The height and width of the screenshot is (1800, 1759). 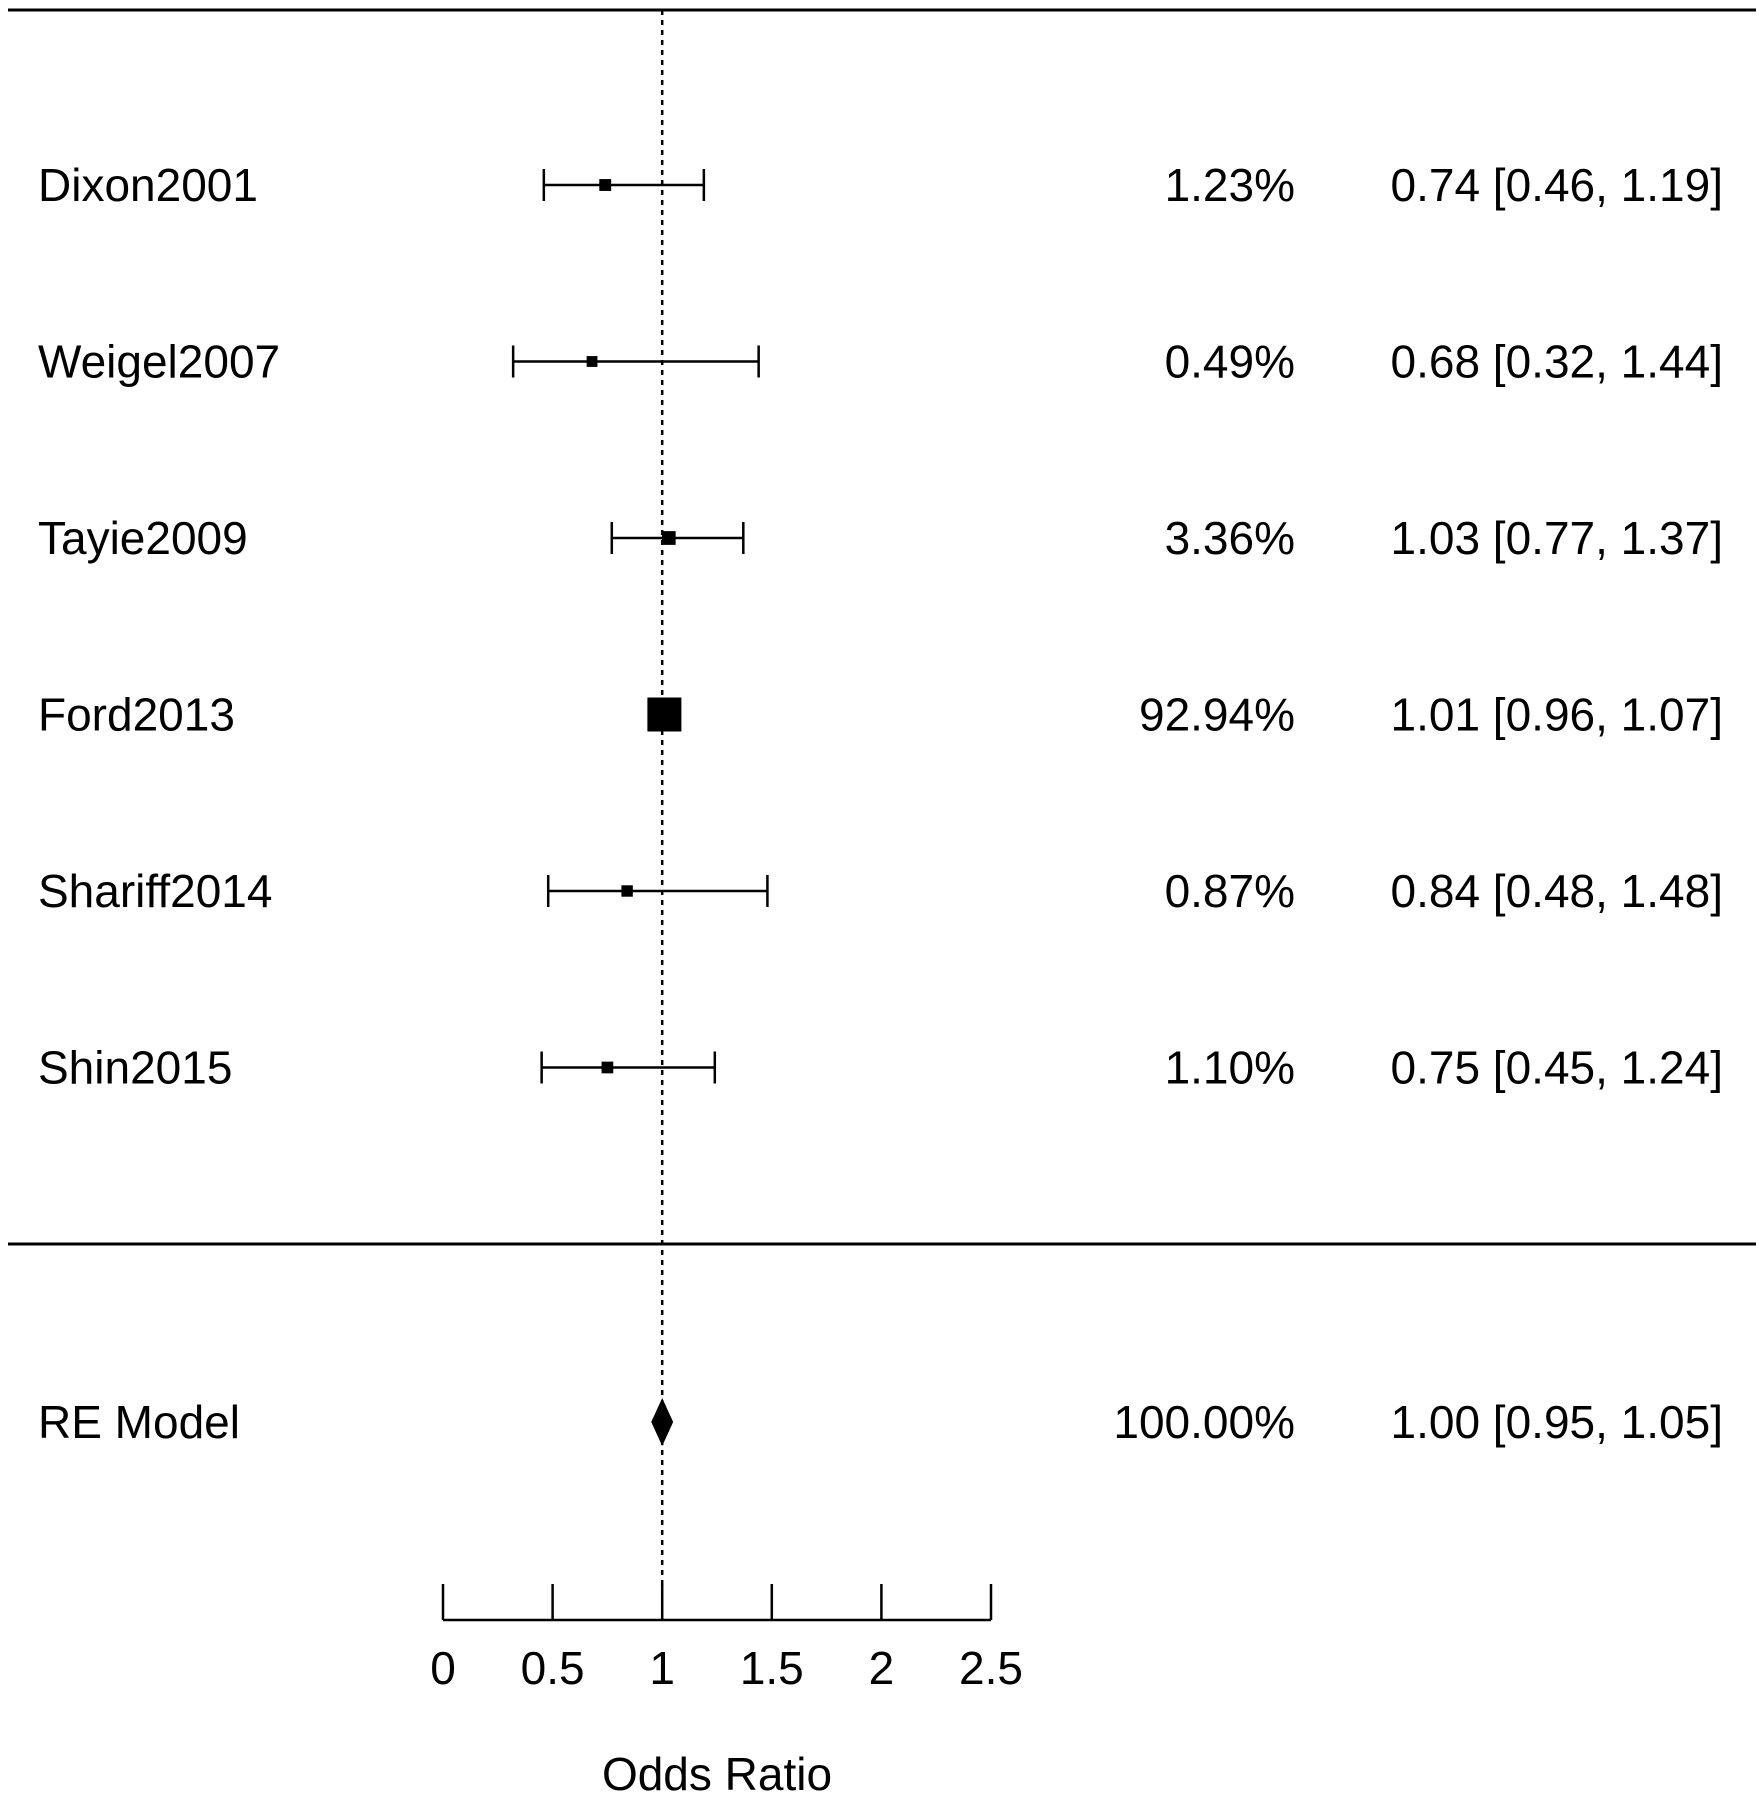 I want to click on weight-label: 92.94%, so click(x=1217, y=715).